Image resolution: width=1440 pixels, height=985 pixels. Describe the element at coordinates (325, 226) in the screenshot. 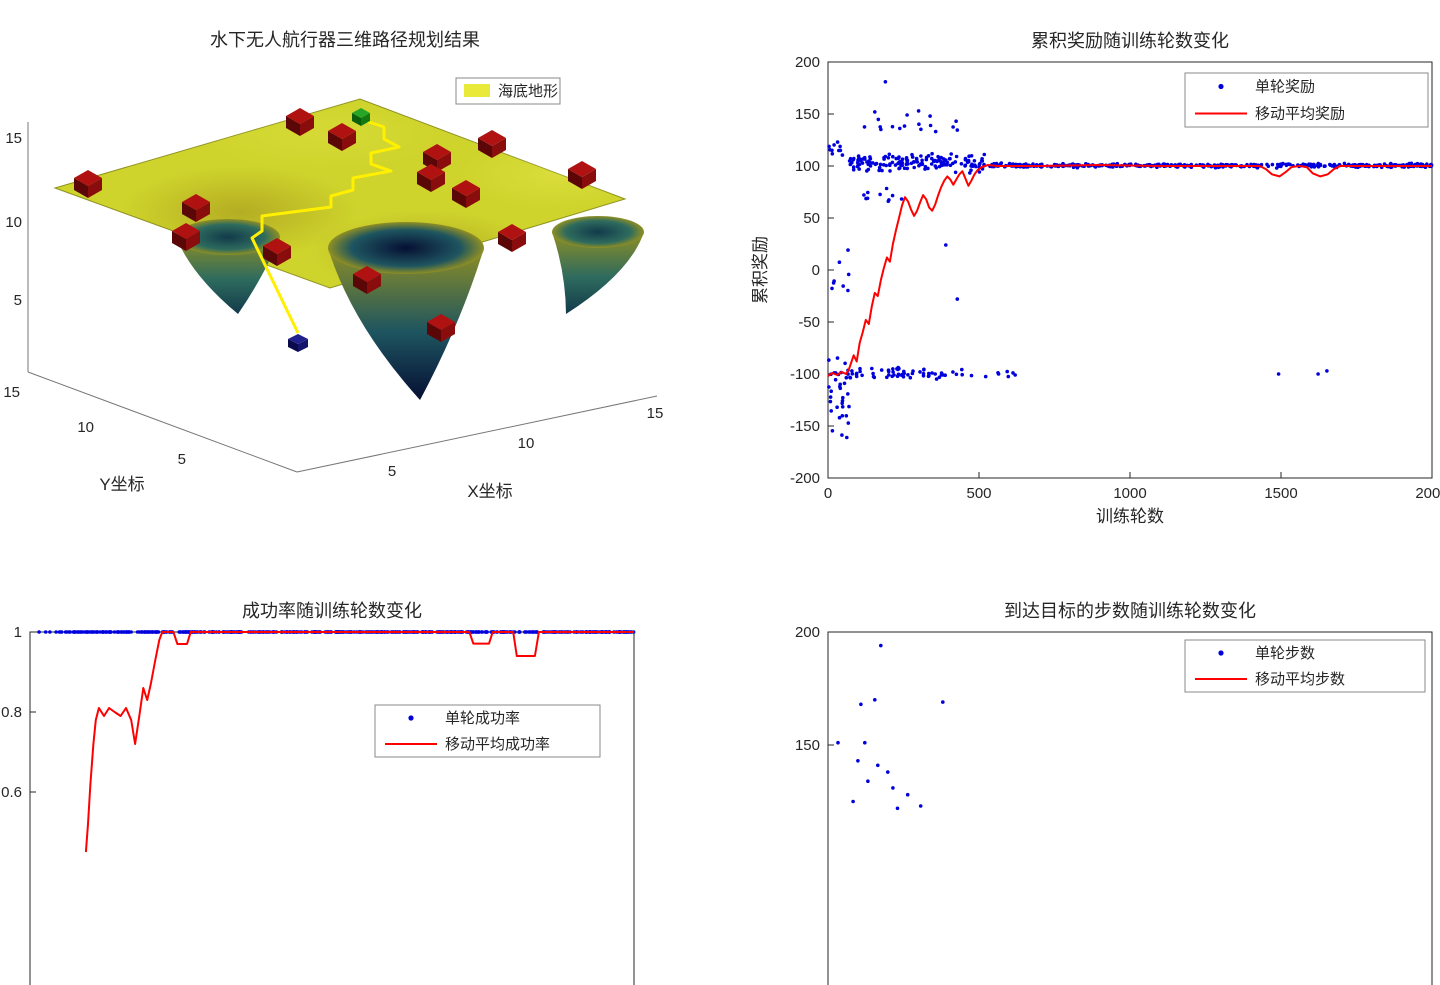

I see `planned-path` at that location.